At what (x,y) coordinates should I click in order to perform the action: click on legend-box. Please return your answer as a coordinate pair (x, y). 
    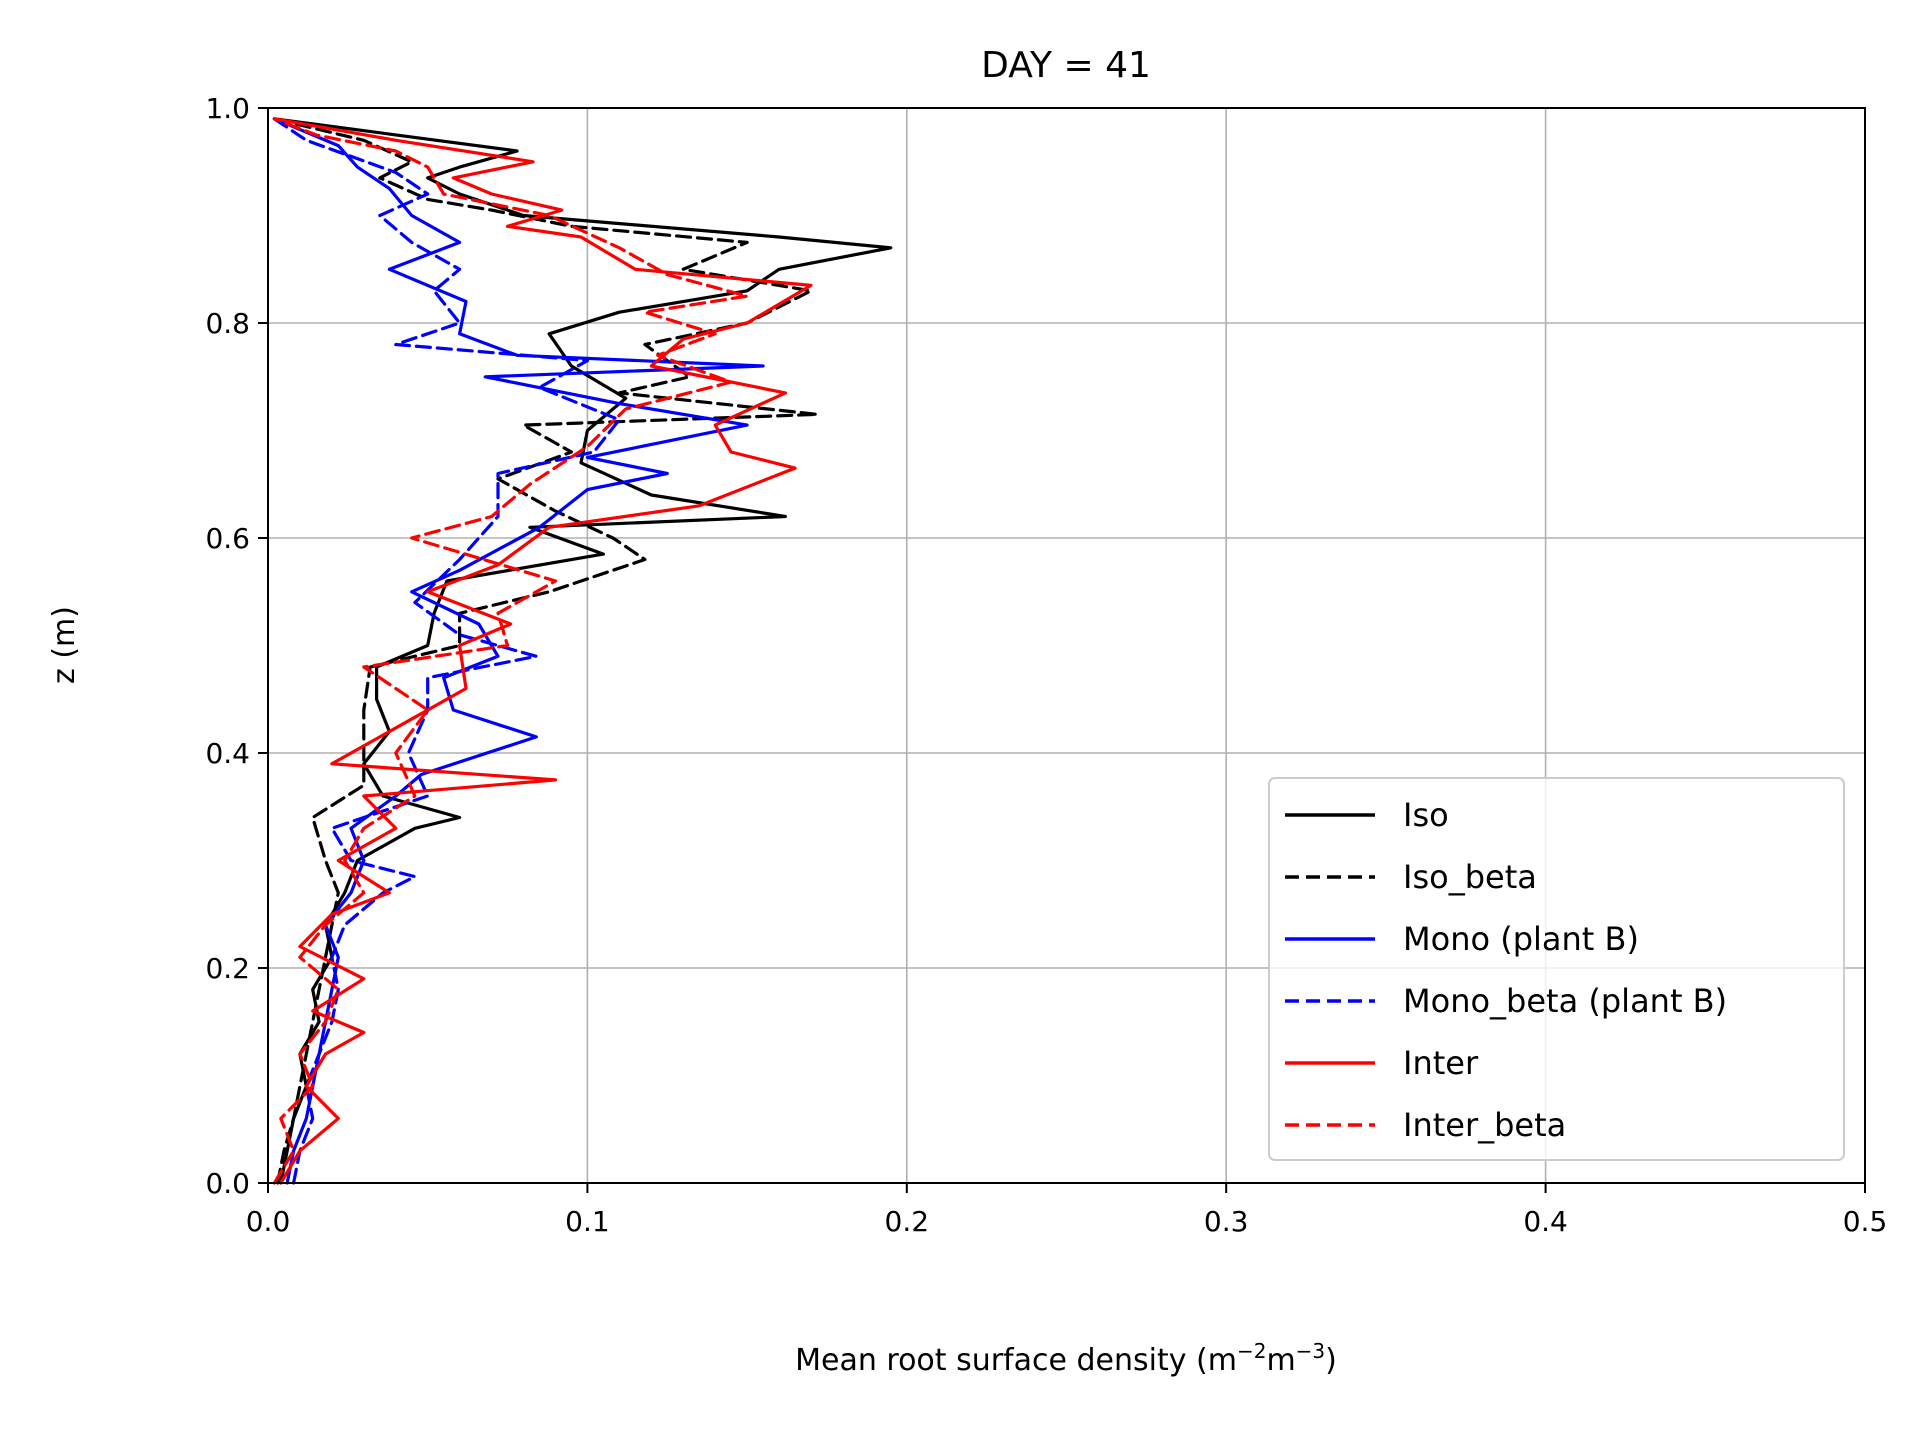
    Looking at the image, I should click on (1556, 969).